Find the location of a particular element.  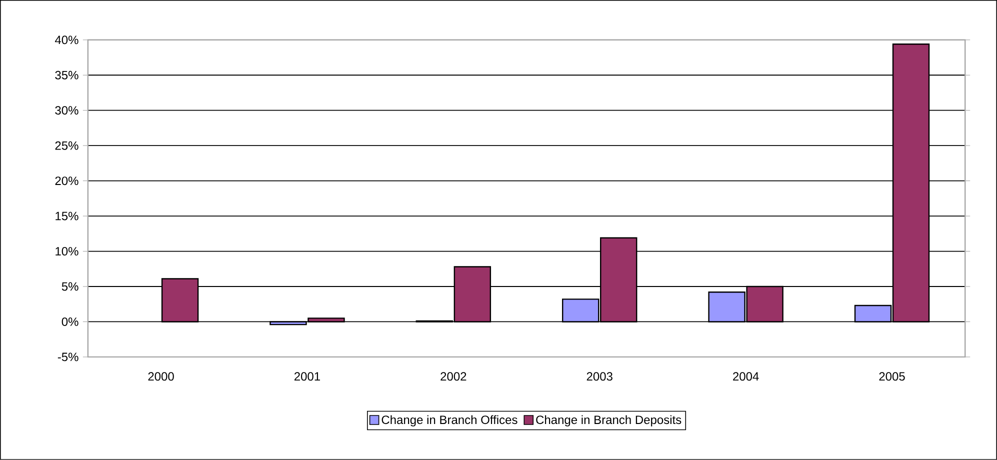

y-tick-label: -5% is located at coordinates (68, 357).